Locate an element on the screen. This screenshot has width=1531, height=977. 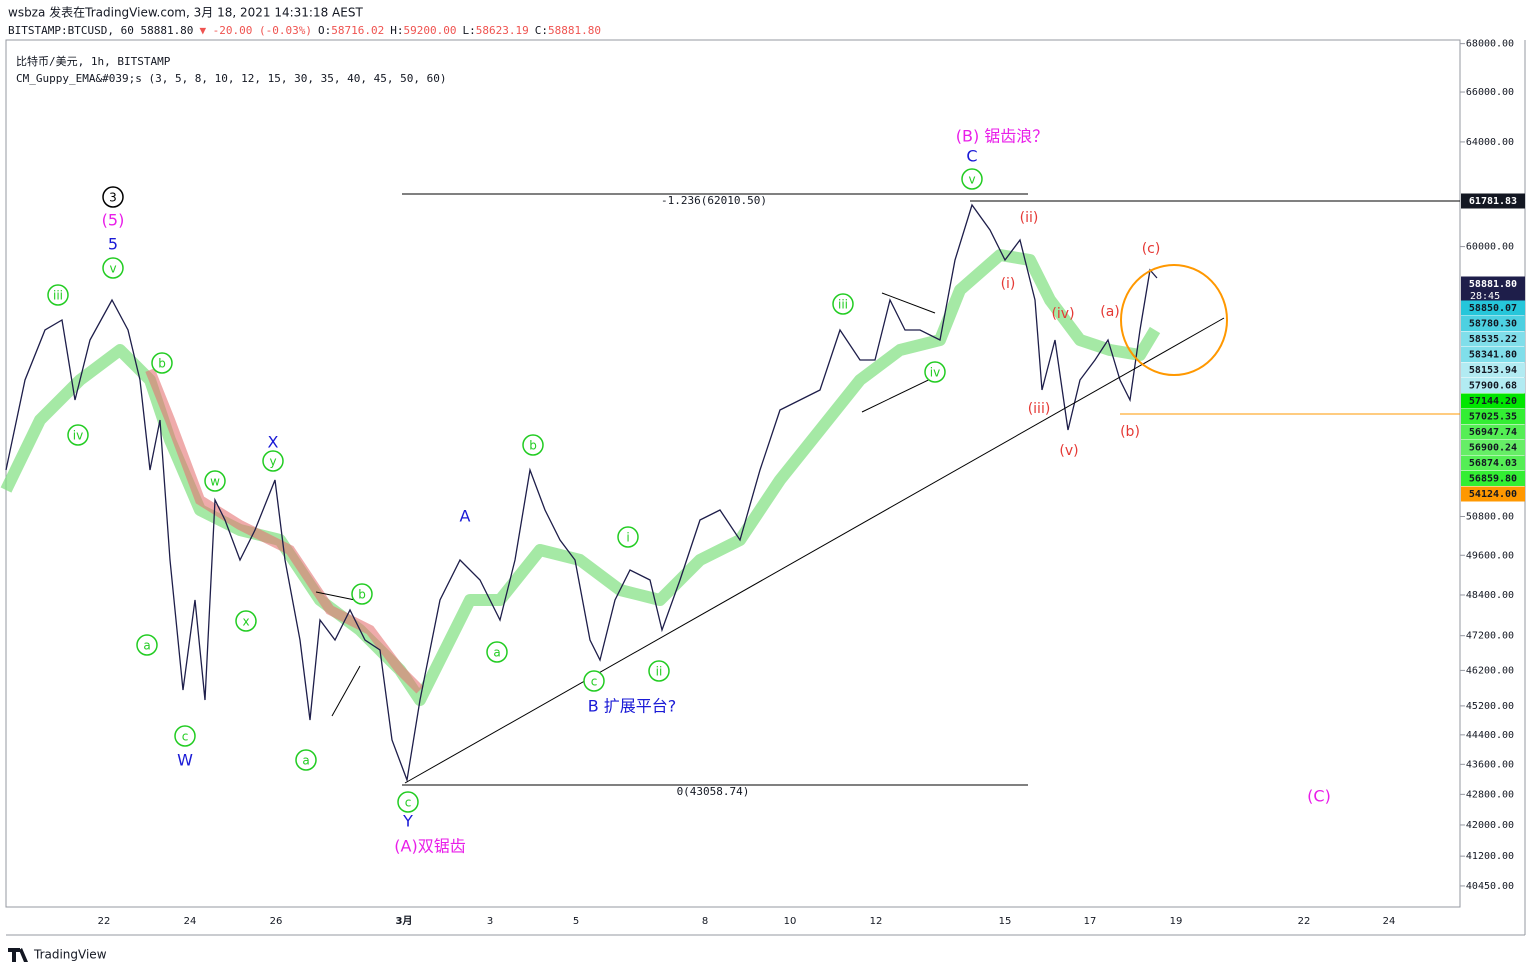
price-tag-label: 57900.68 is located at coordinates (1493, 386).